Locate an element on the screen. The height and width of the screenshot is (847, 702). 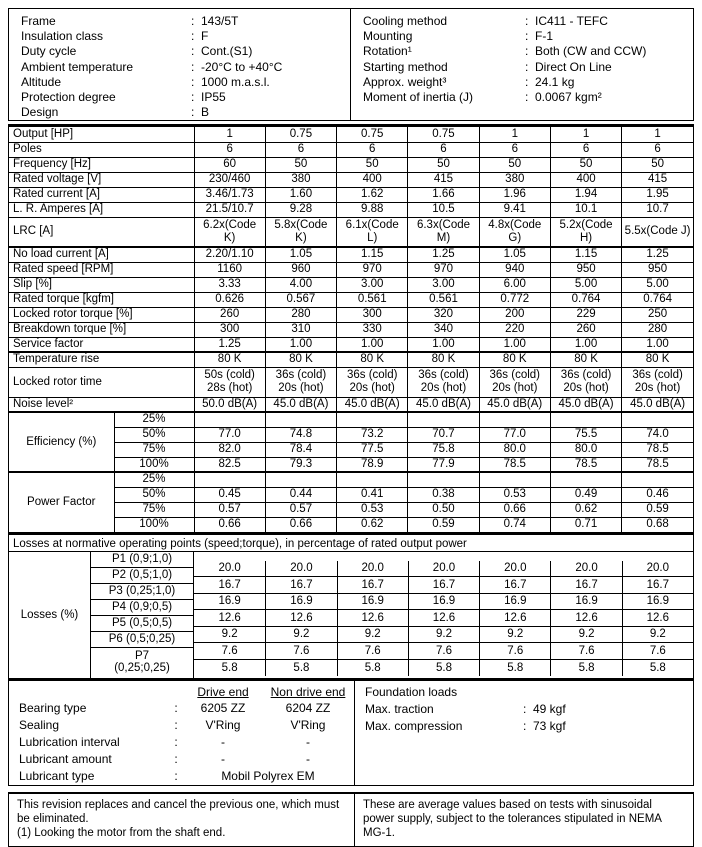
row-label: No load current [A] is located at coordinates (102, 254).